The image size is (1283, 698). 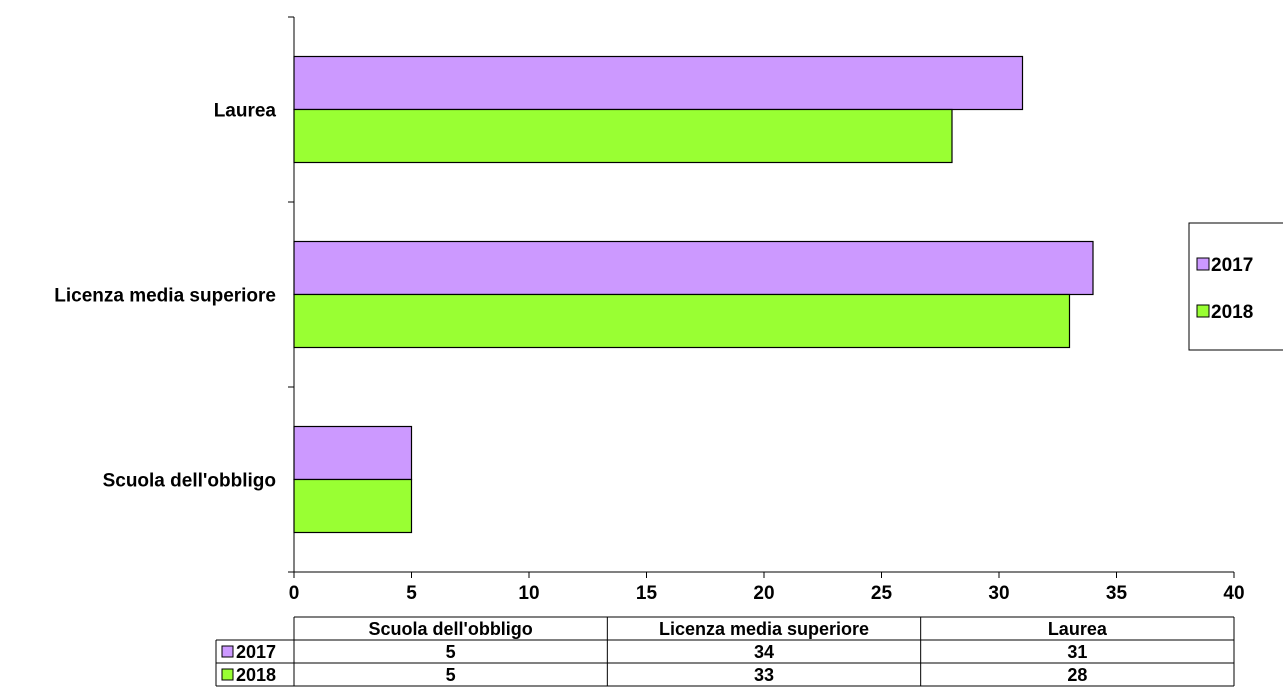 What do you see at coordinates (764, 652) in the screenshot?
I see `table-cell: 34` at bounding box center [764, 652].